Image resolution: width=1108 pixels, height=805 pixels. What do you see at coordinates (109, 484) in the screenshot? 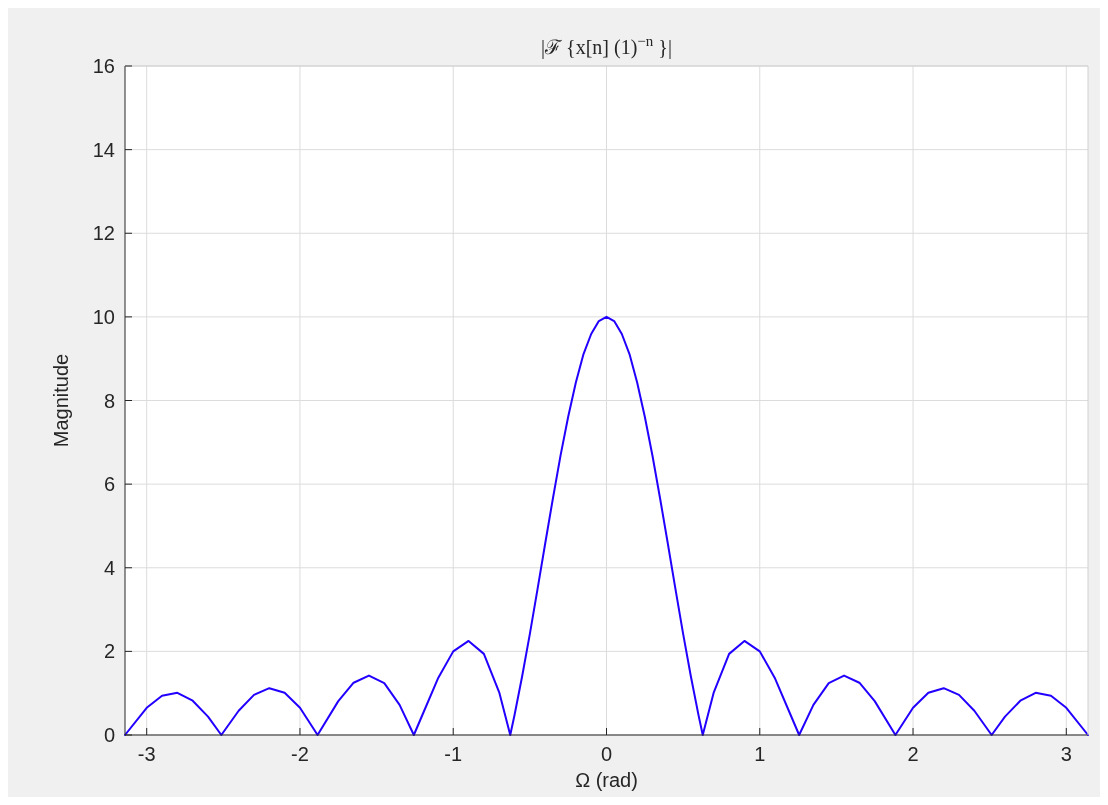
I see `y-tick-label: 6` at bounding box center [109, 484].